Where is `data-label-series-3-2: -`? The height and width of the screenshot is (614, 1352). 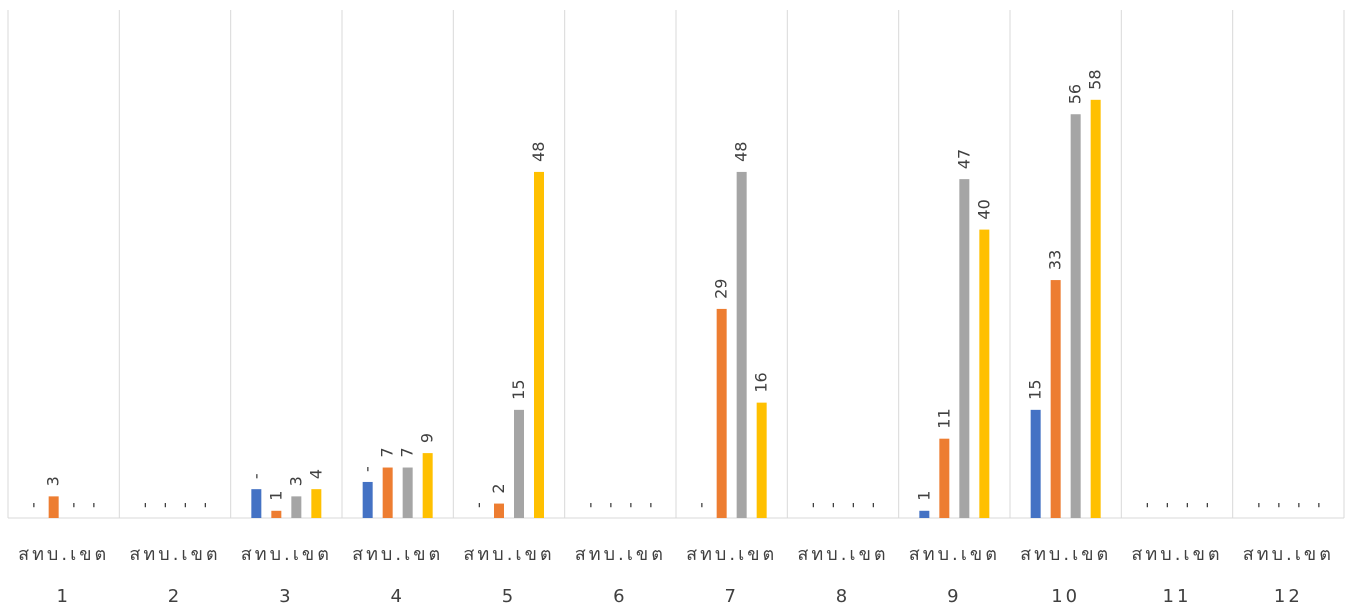
data-label-series-3-2: - is located at coordinates (184, 505).